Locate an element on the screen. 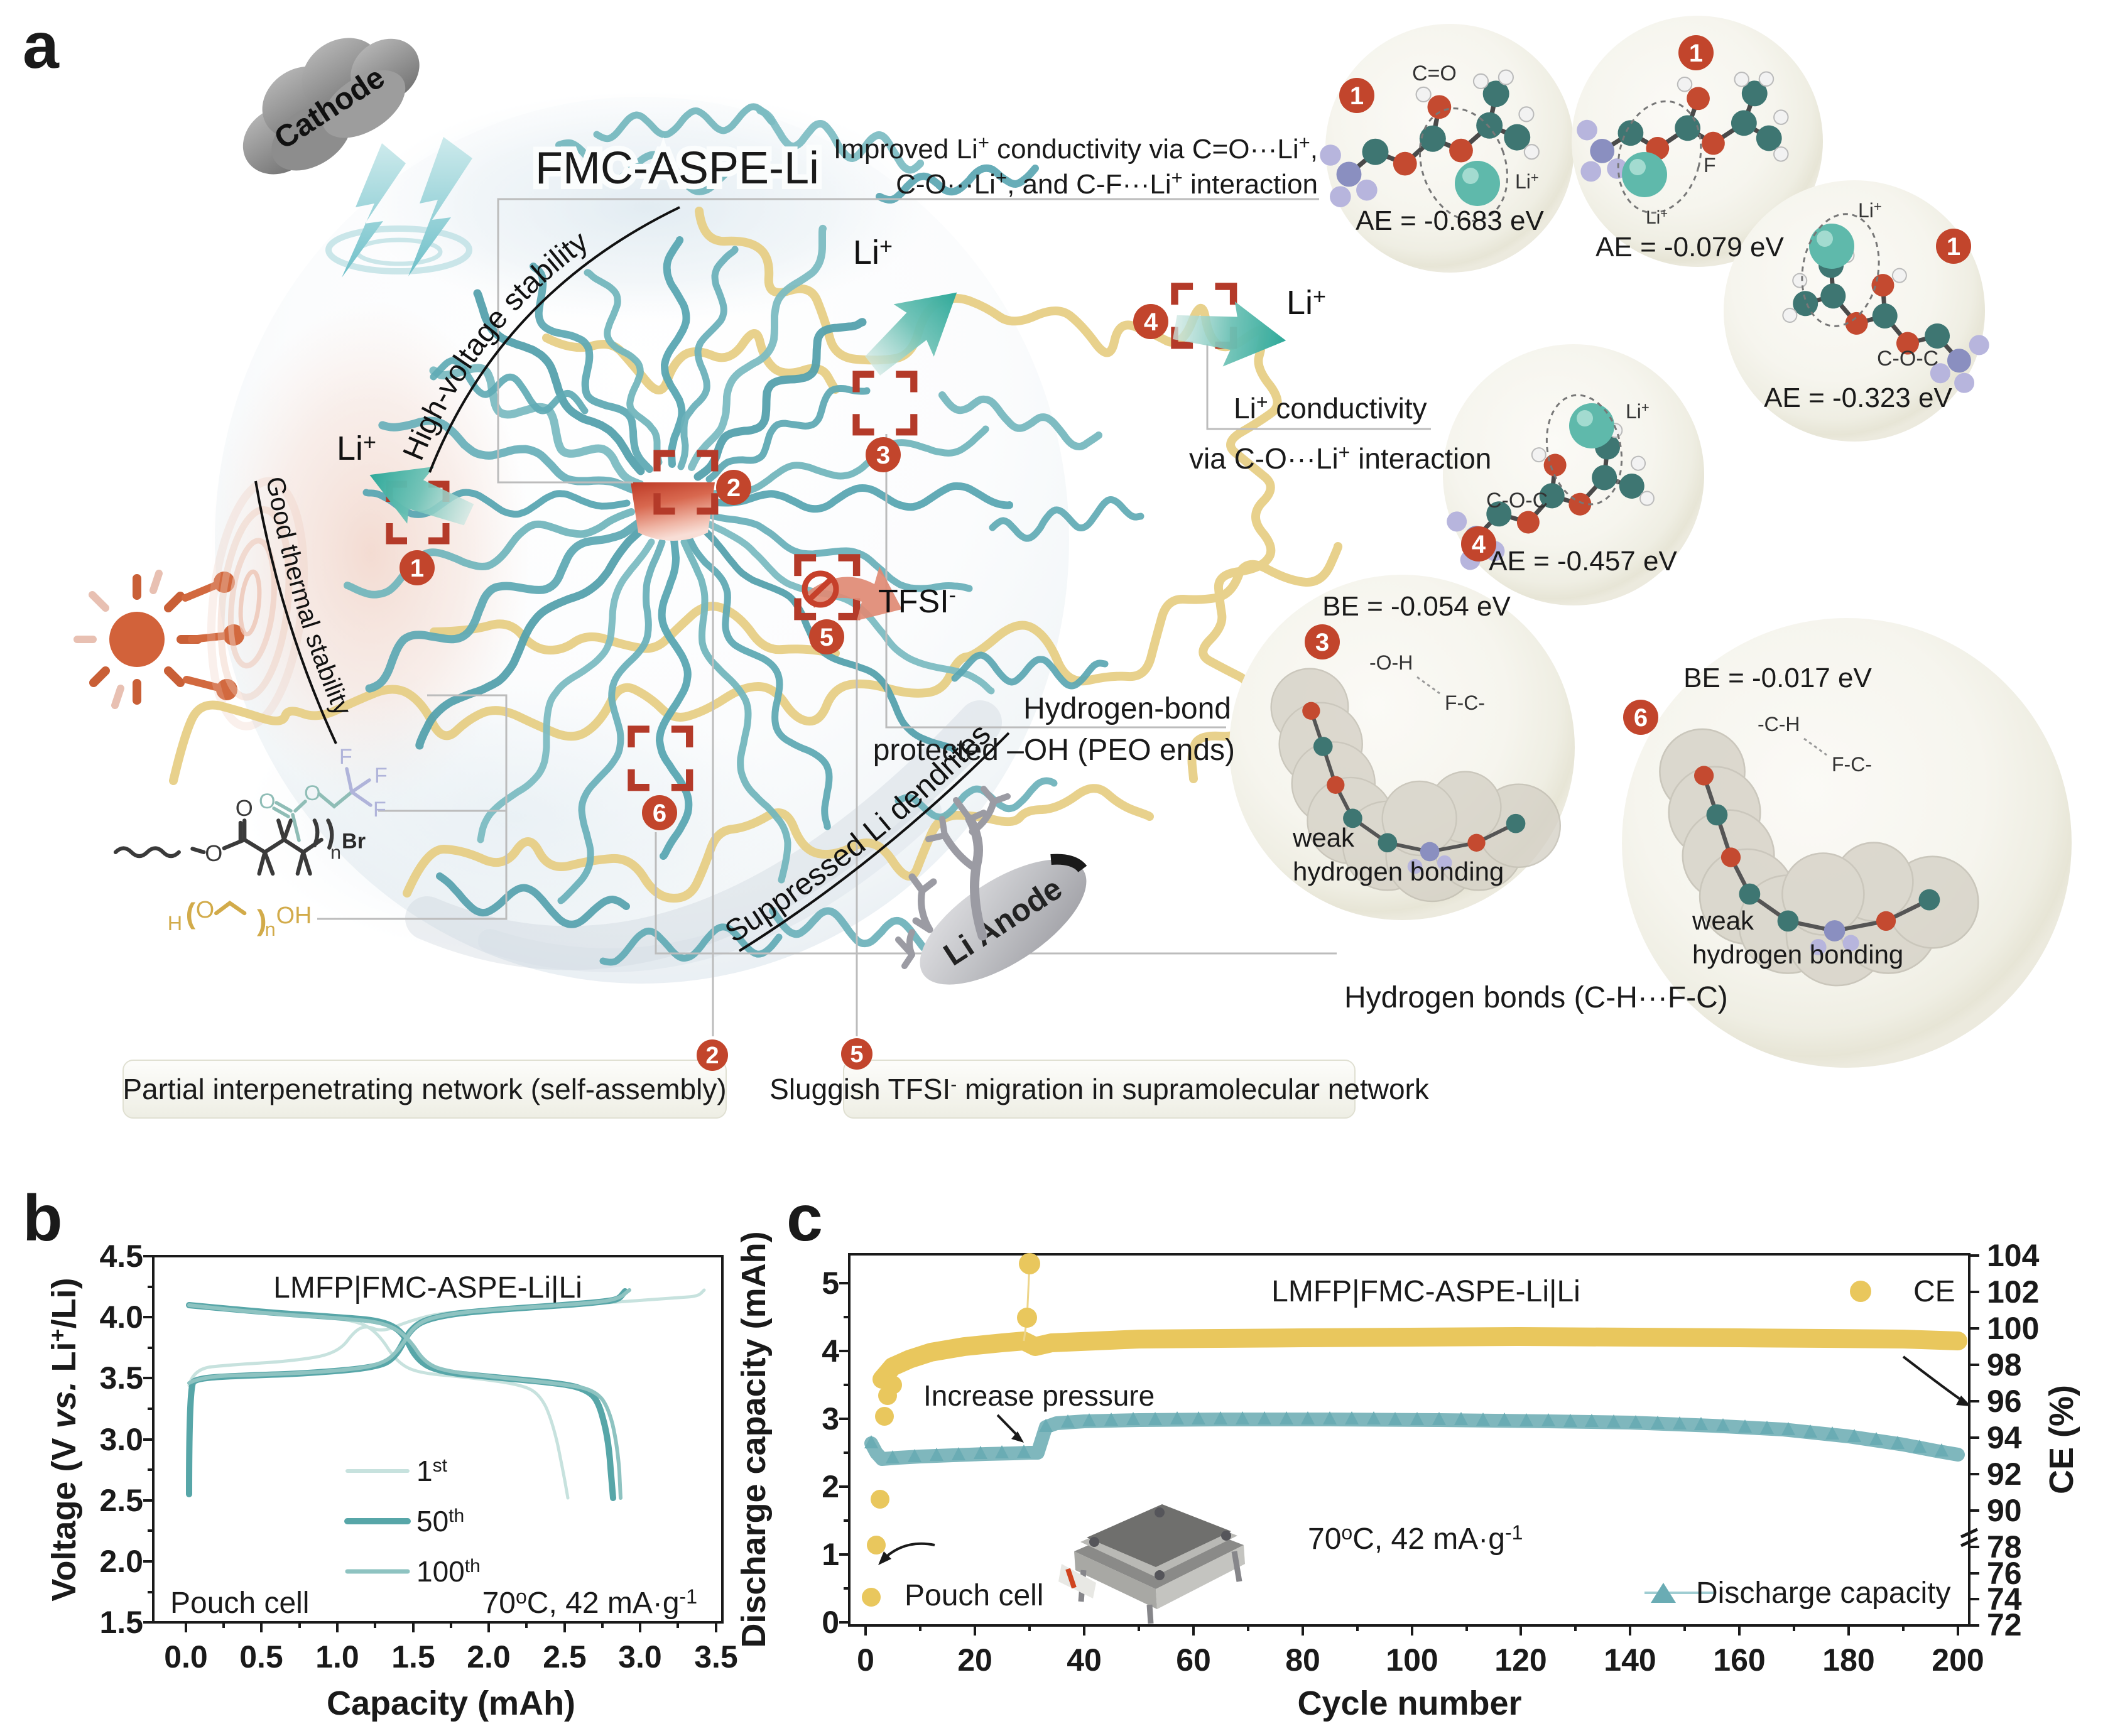  svg-text: 80 is located at coordinates (1302, 1660).